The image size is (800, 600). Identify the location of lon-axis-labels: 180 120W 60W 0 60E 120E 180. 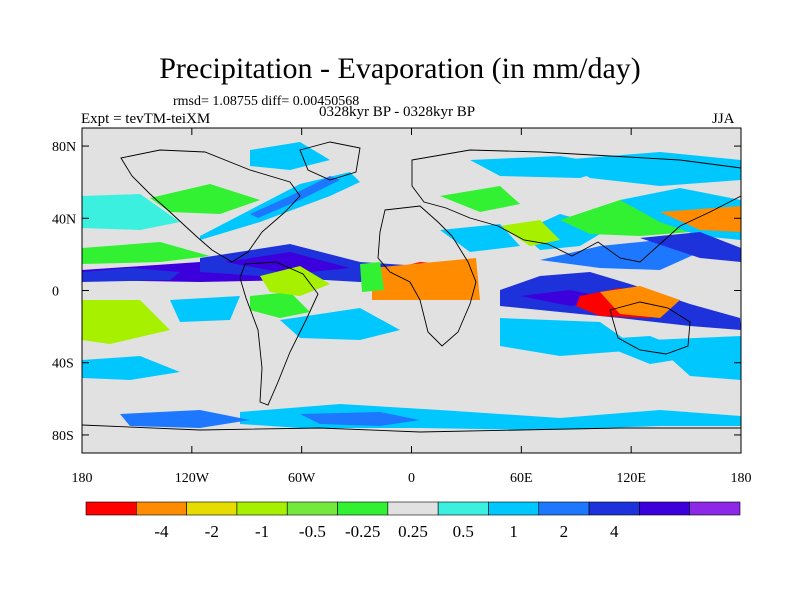
(412, 478).